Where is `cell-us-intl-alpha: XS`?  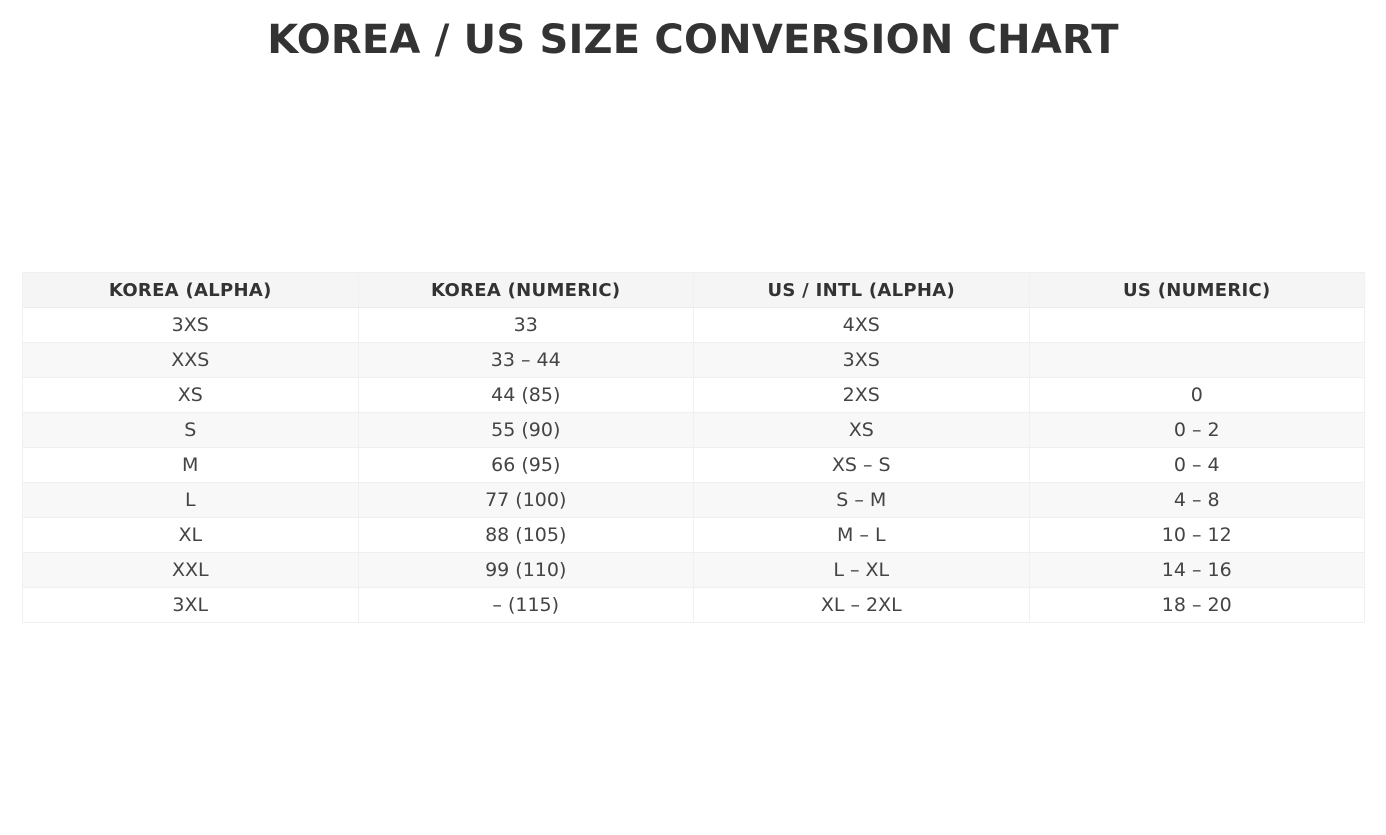 cell-us-intl-alpha: XS is located at coordinates (861, 430).